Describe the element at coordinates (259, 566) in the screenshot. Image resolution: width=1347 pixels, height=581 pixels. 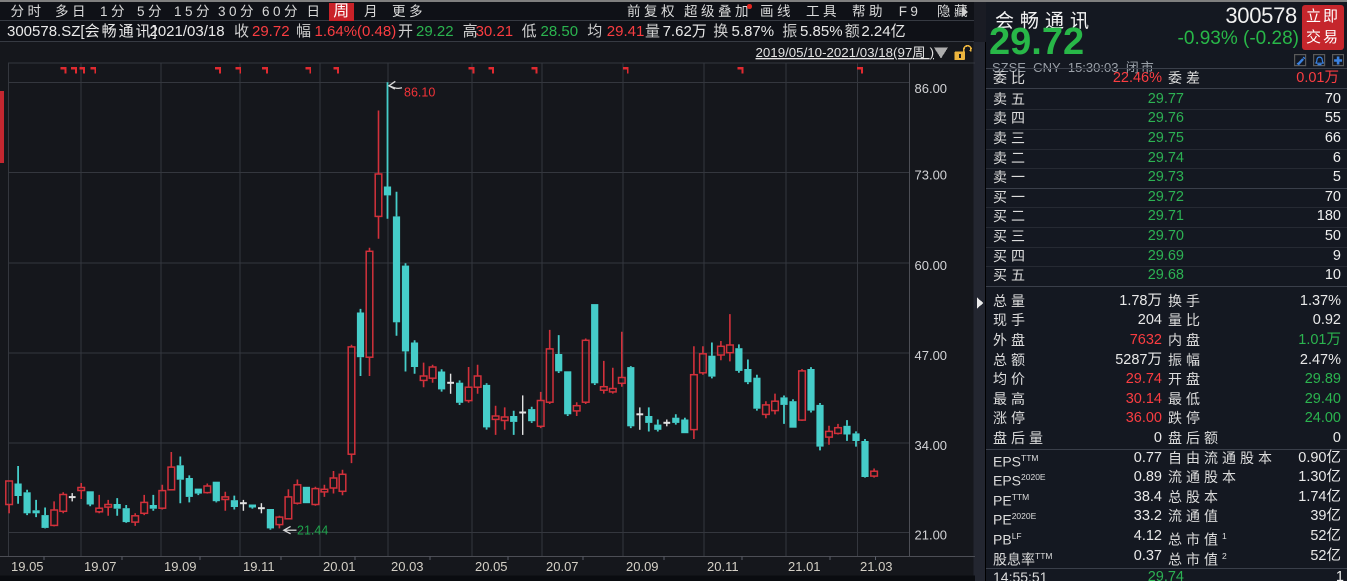
I see `svg-text: 19.11` at that location.